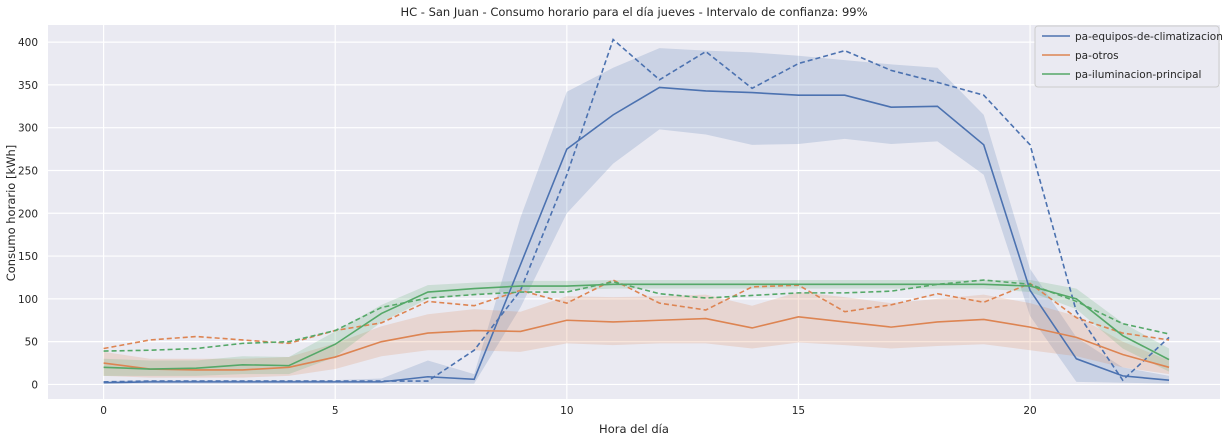  I want to click on x-tick-label: 10, so click(566, 411).